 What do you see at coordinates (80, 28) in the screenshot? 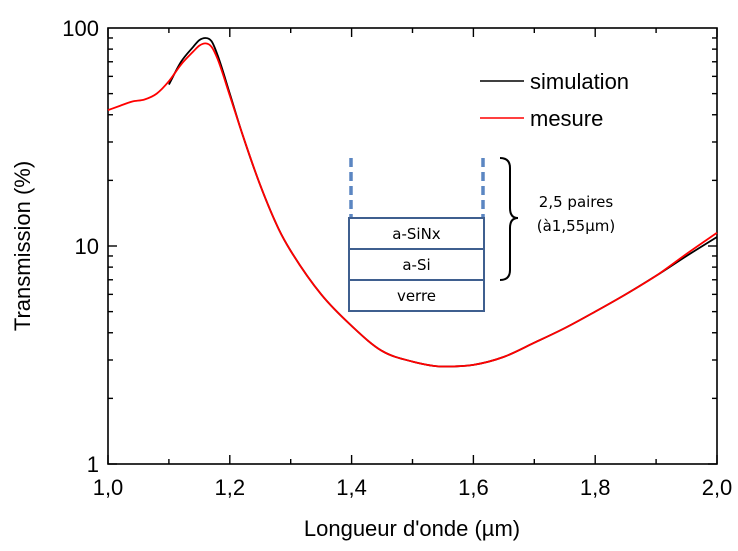
I see `y-tick-label: 100` at bounding box center [80, 28].